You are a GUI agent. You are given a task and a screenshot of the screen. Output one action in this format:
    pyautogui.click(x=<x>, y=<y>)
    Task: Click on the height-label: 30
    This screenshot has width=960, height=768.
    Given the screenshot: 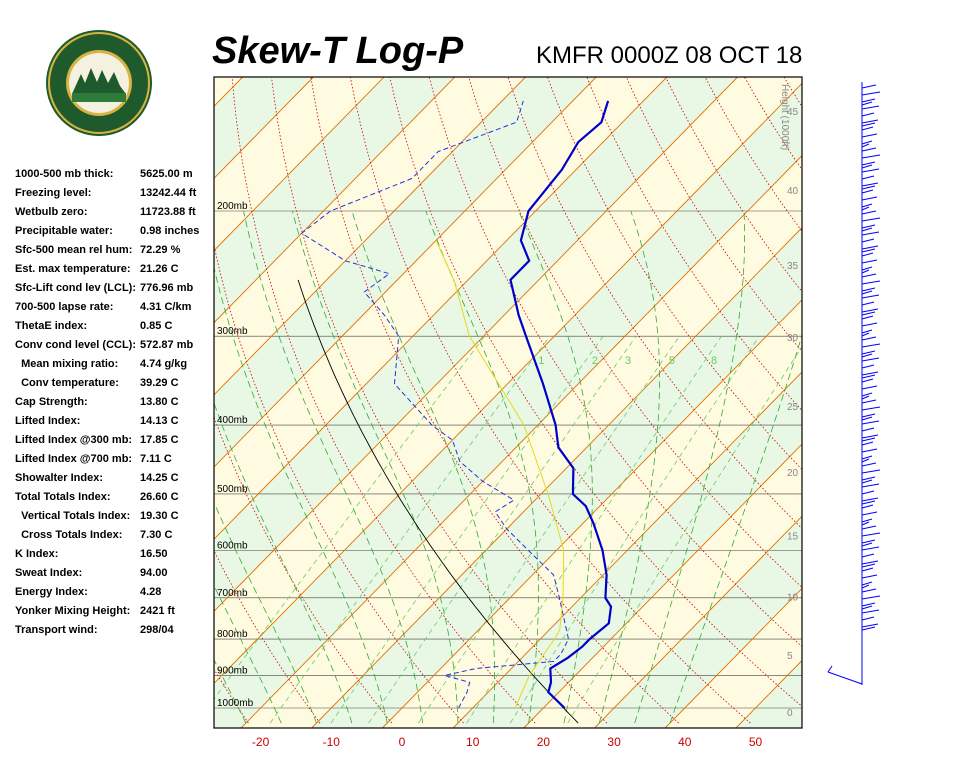 What is the action you would take?
    pyautogui.click(x=793, y=338)
    